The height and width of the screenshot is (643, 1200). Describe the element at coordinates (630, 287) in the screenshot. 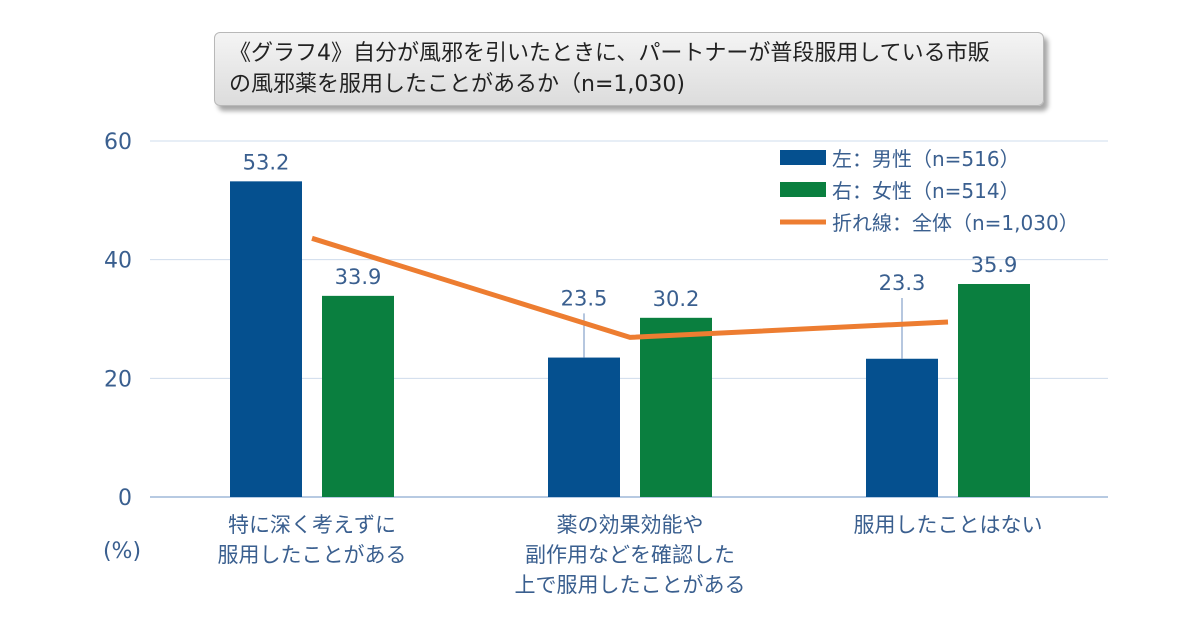

I see `line-series-overall` at that location.